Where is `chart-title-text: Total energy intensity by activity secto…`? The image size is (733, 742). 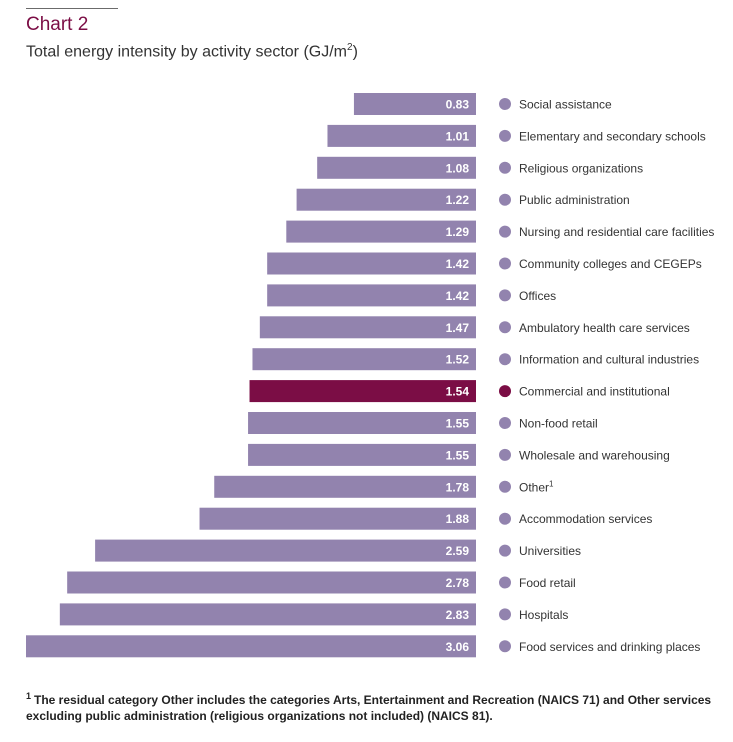
chart-title-text: Total energy intensity by activity secto… is located at coordinates (186, 52).